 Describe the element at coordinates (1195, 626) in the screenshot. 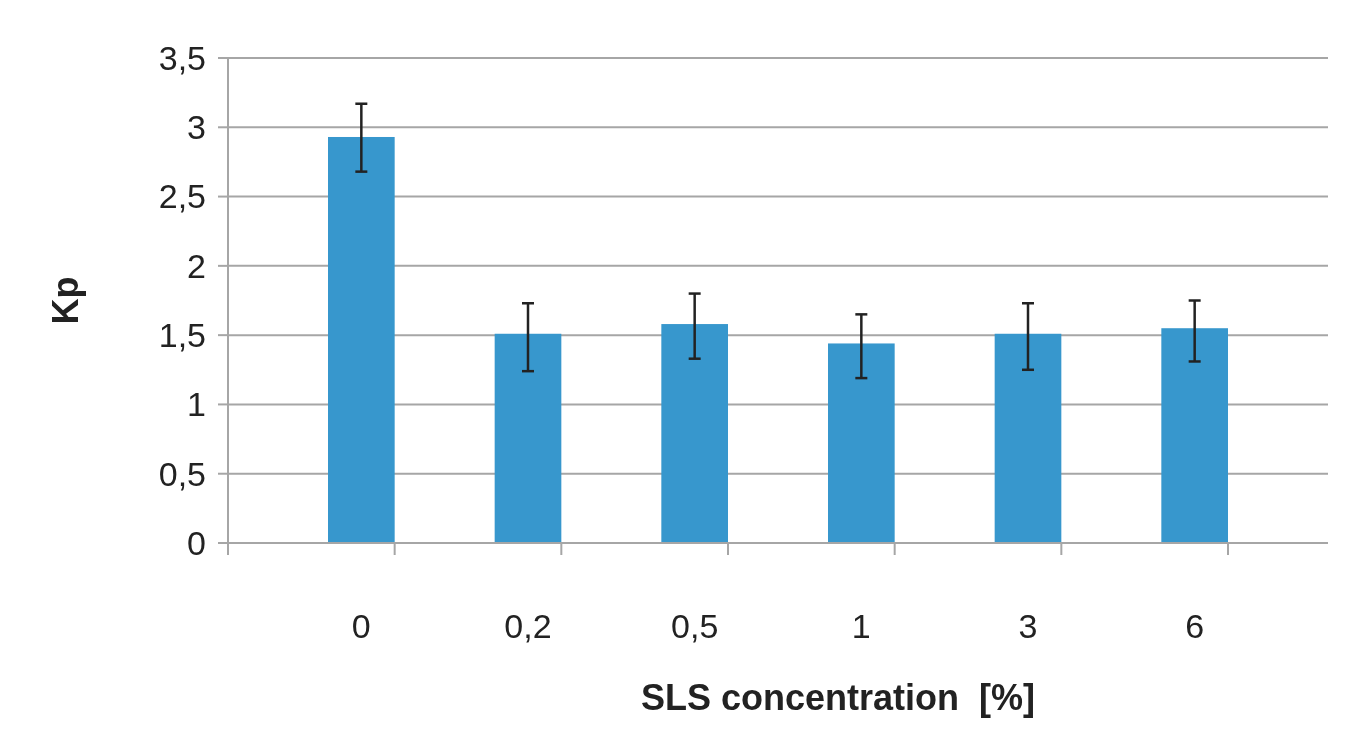

I see `x-tick-label: 6` at that location.